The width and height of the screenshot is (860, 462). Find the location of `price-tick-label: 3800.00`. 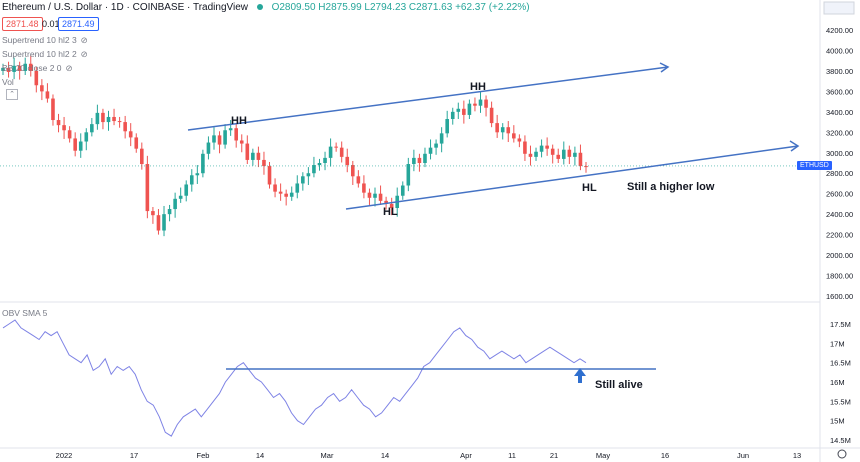

price-tick-label: 3800.00 is located at coordinates (839, 71).